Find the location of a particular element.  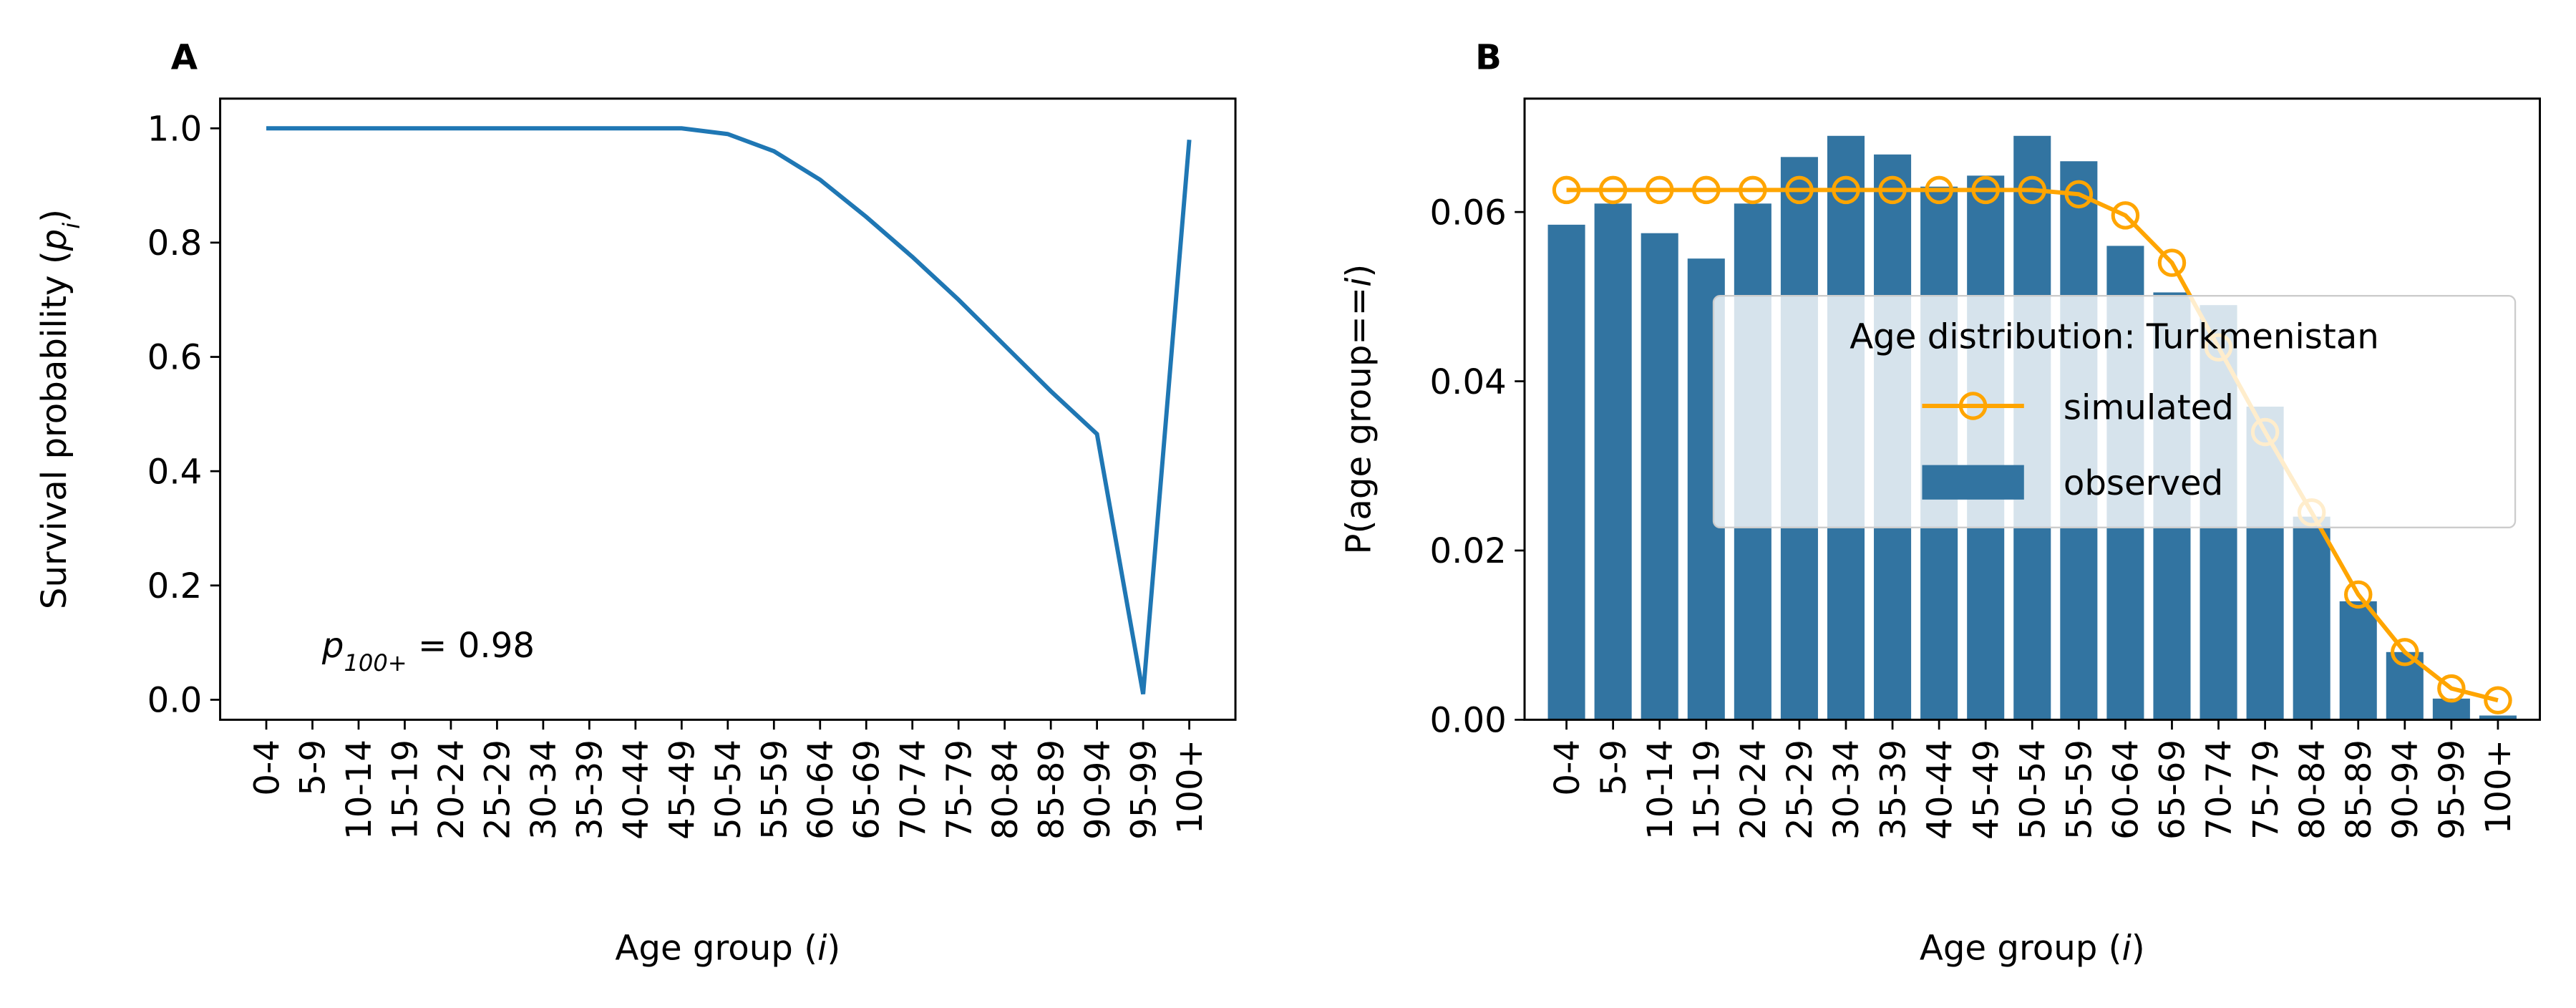

y-tick-label: 0.00 is located at coordinates (1467, 721).